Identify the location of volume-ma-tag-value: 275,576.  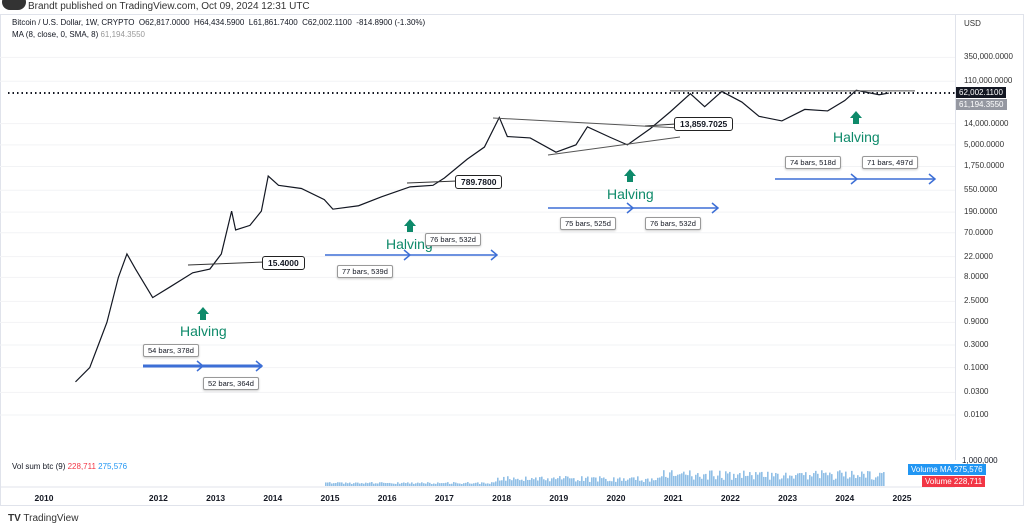
(968, 469).